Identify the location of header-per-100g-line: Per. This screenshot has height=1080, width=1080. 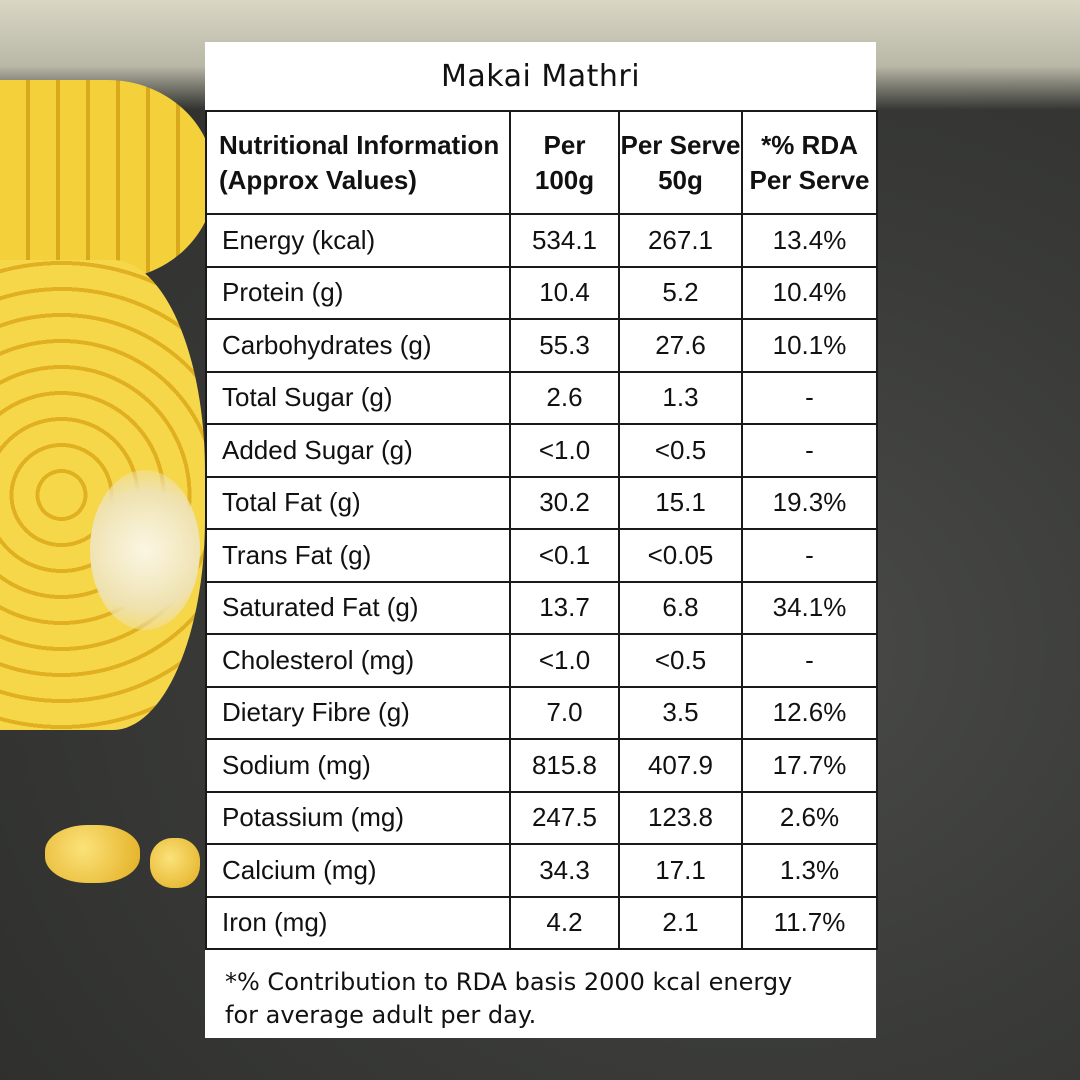
(564, 144).